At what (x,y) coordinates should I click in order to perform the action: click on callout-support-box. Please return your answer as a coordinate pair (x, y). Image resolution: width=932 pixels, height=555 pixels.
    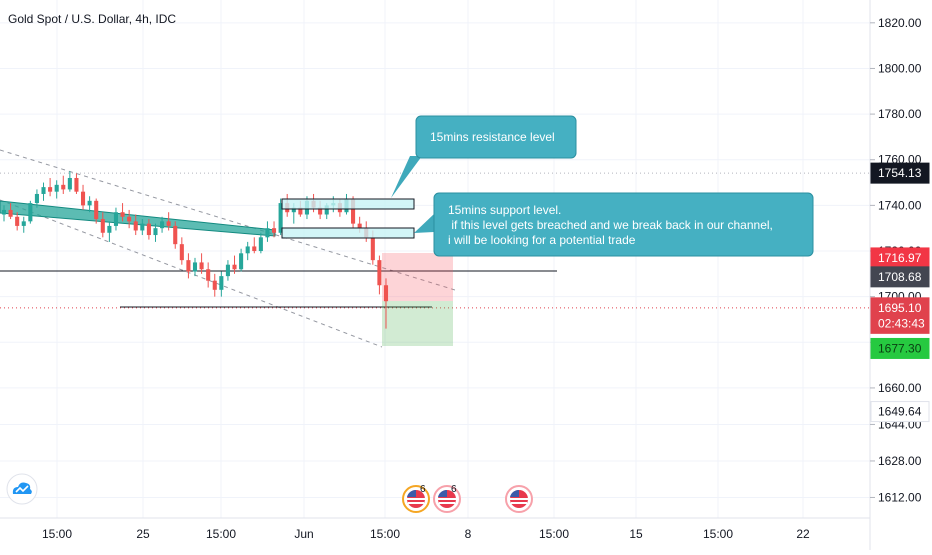
    Looking at the image, I should click on (623, 224).